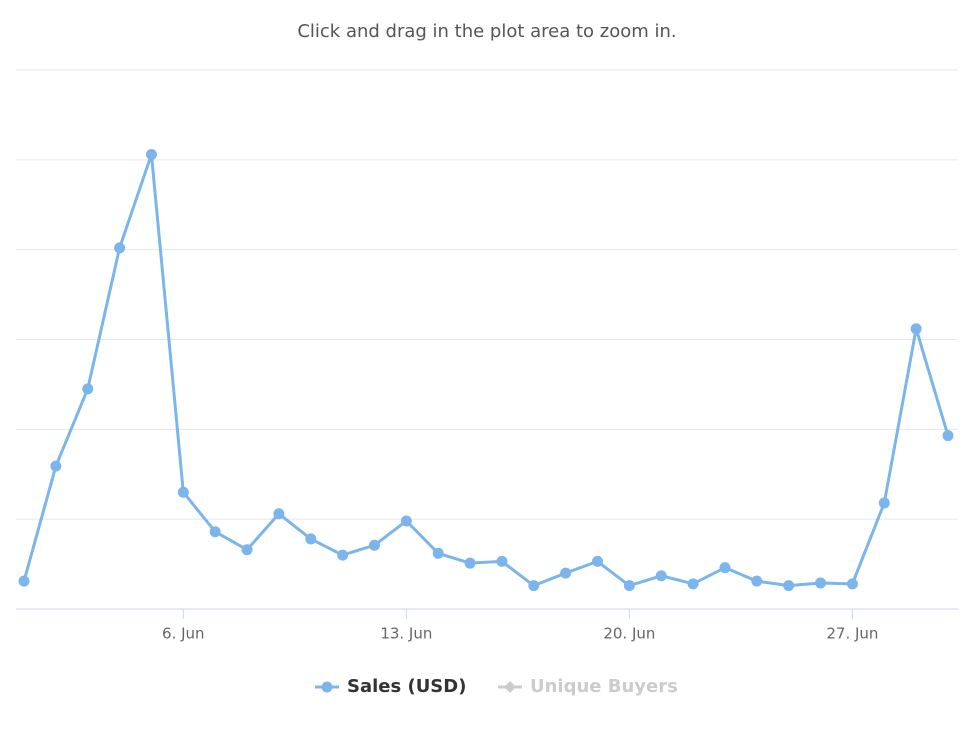 The image size is (975, 731). What do you see at coordinates (406, 634) in the screenshot?
I see `x-tick-label: 13. Jun` at bounding box center [406, 634].